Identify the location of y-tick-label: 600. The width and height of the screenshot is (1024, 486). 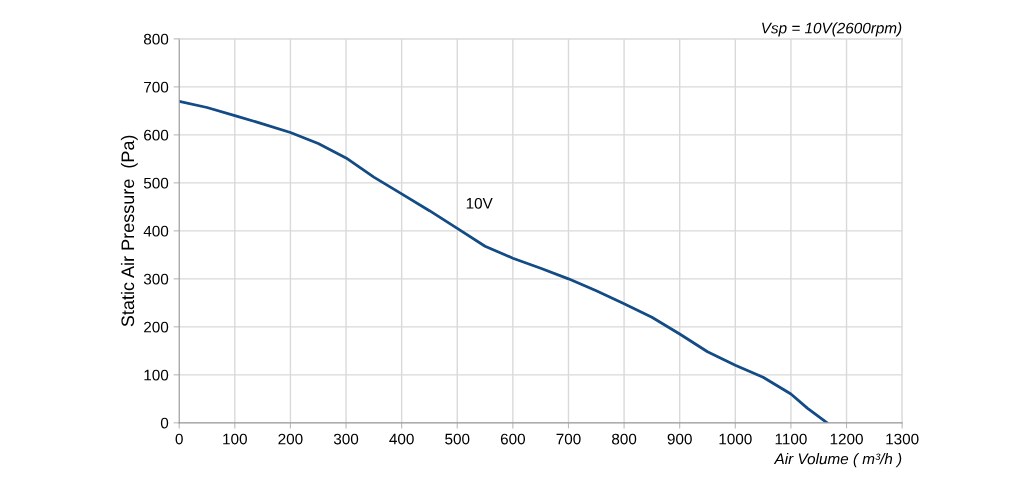
(156, 135).